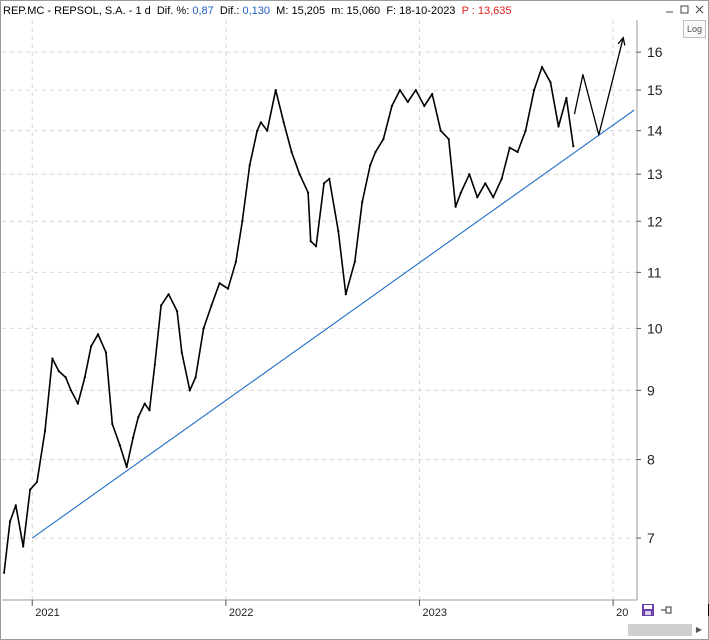 The width and height of the screenshot is (709, 640). Describe the element at coordinates (699, 629) in the screenshot. I see `scroll-right-icon: ▶` at that location.